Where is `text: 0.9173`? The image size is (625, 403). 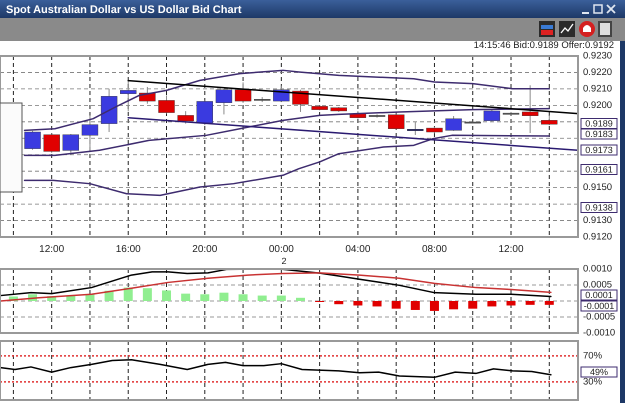 text: 0.9173 is located at coordinates (599, 149).